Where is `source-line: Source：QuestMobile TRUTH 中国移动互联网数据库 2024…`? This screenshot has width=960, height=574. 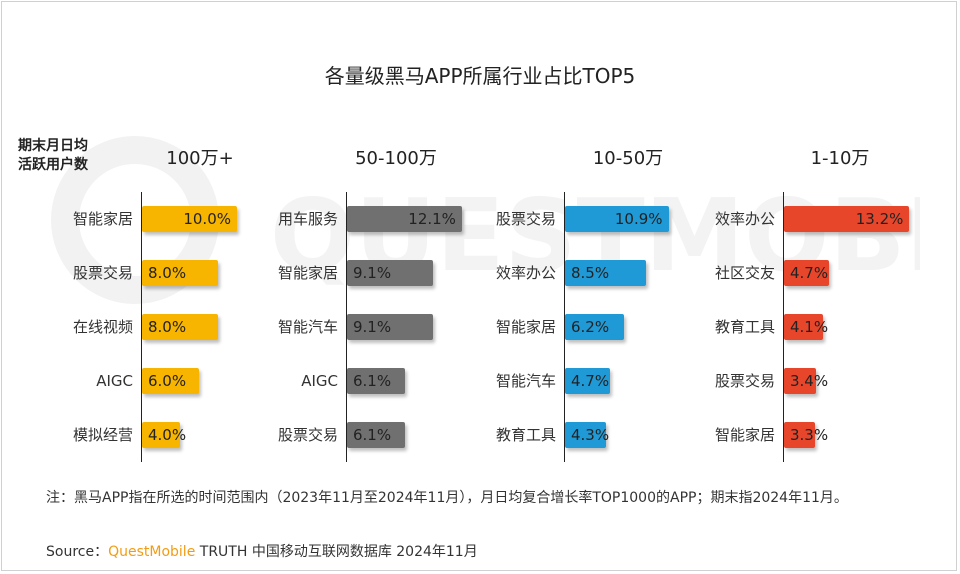
source-line: Source：QuestMobile TRUTH 中国移动互联网数据库 2024… is located at coordinates (262, 551).